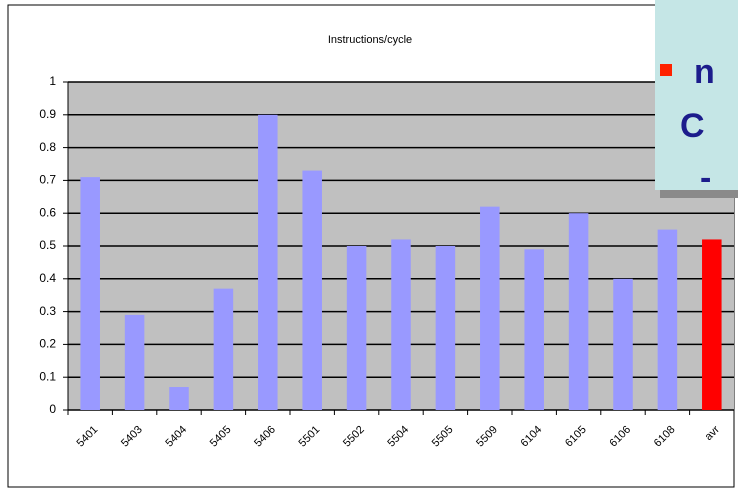 The height and width of the screenshot is (493, 738). What do you see at coordinates (47, 180) in the screenshot?
I see `y-tick-label: 0.7` at bounding box center [47, 180].